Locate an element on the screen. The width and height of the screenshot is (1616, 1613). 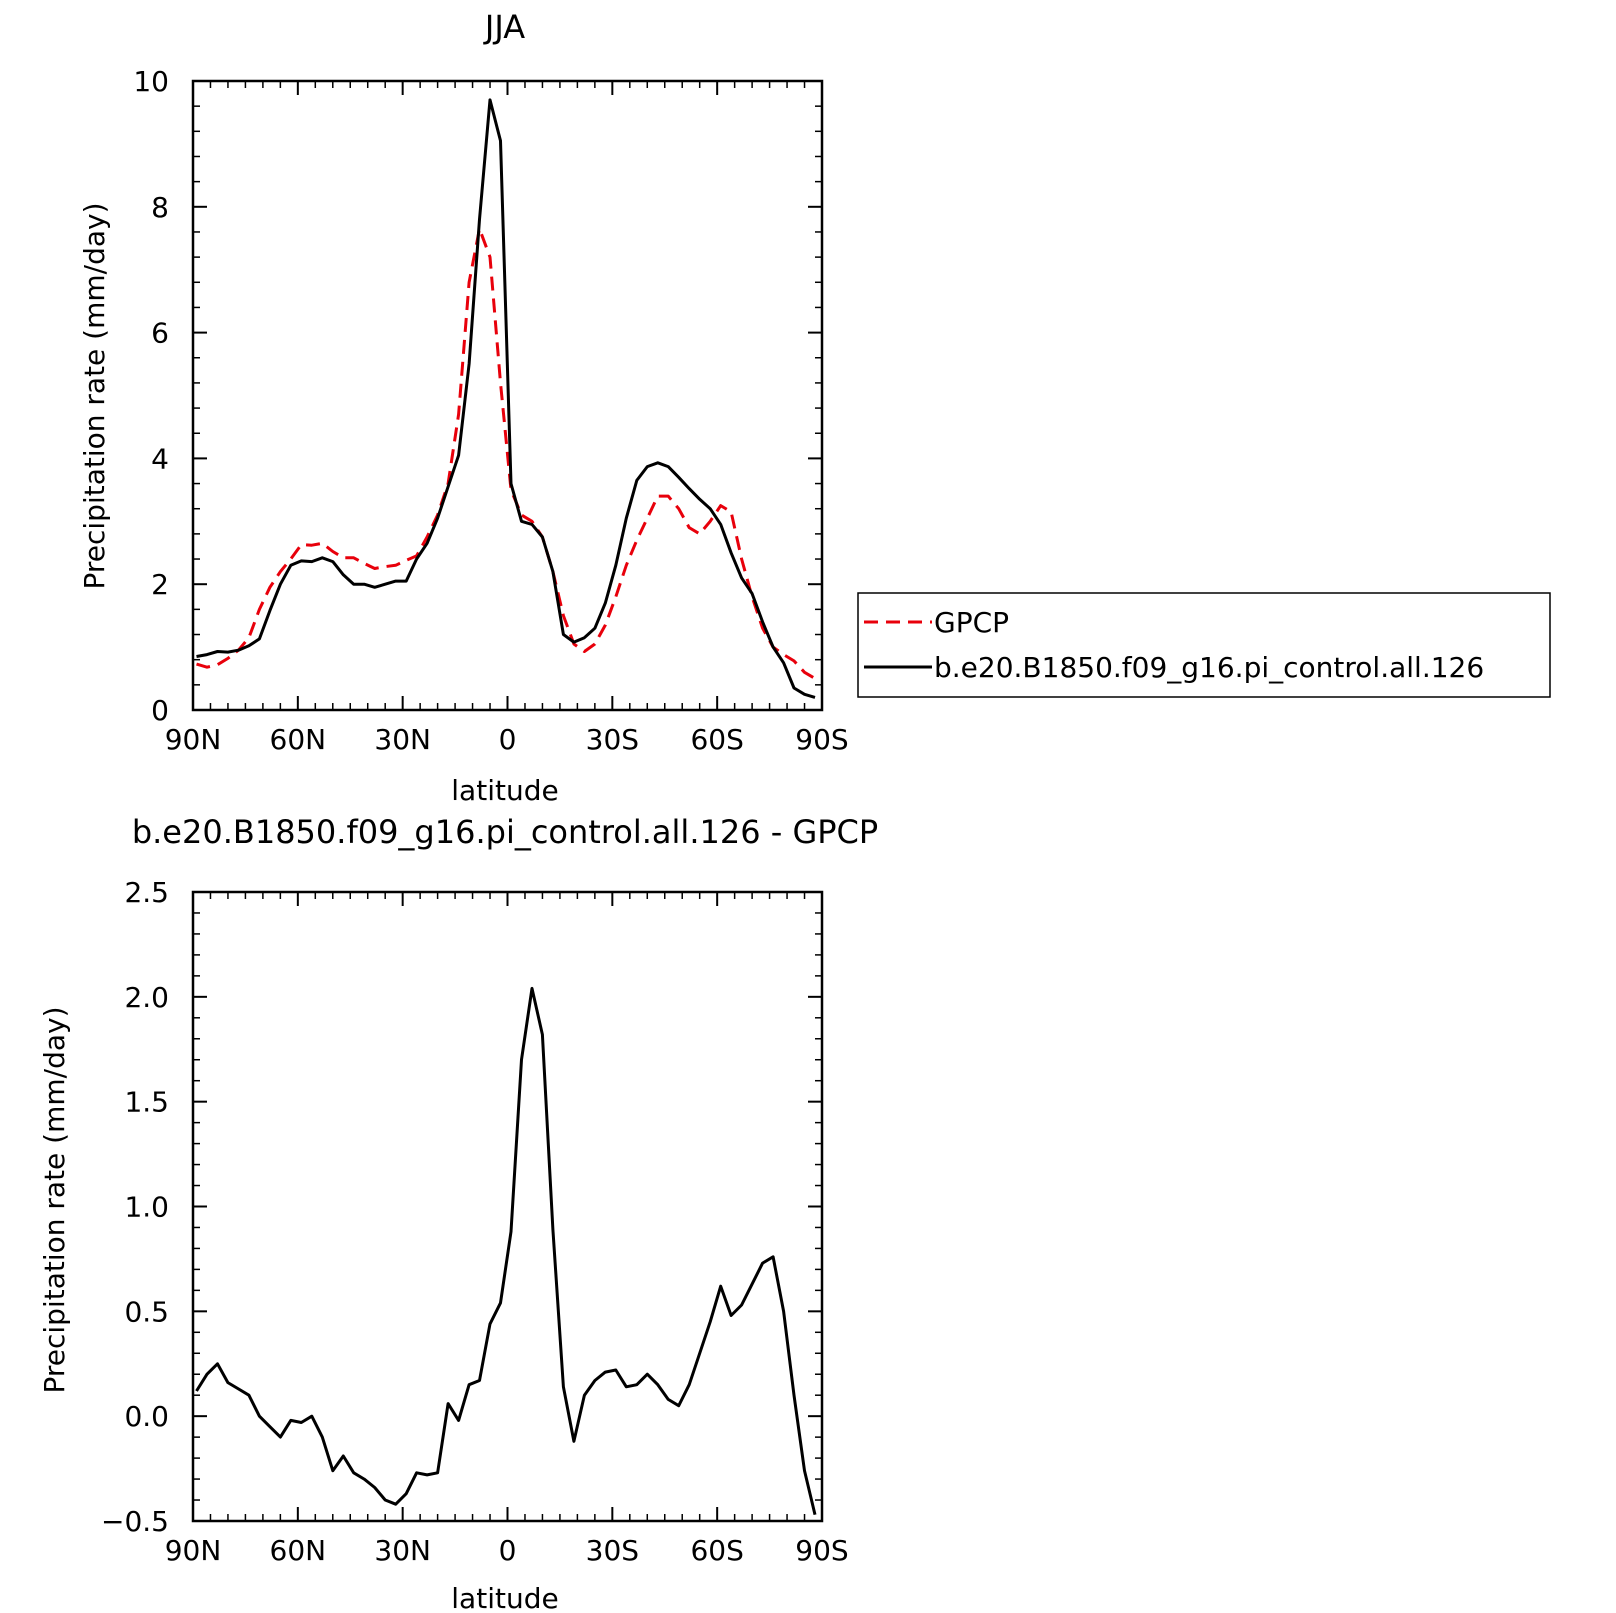
legend-box is located at coordinates (1204, 645).